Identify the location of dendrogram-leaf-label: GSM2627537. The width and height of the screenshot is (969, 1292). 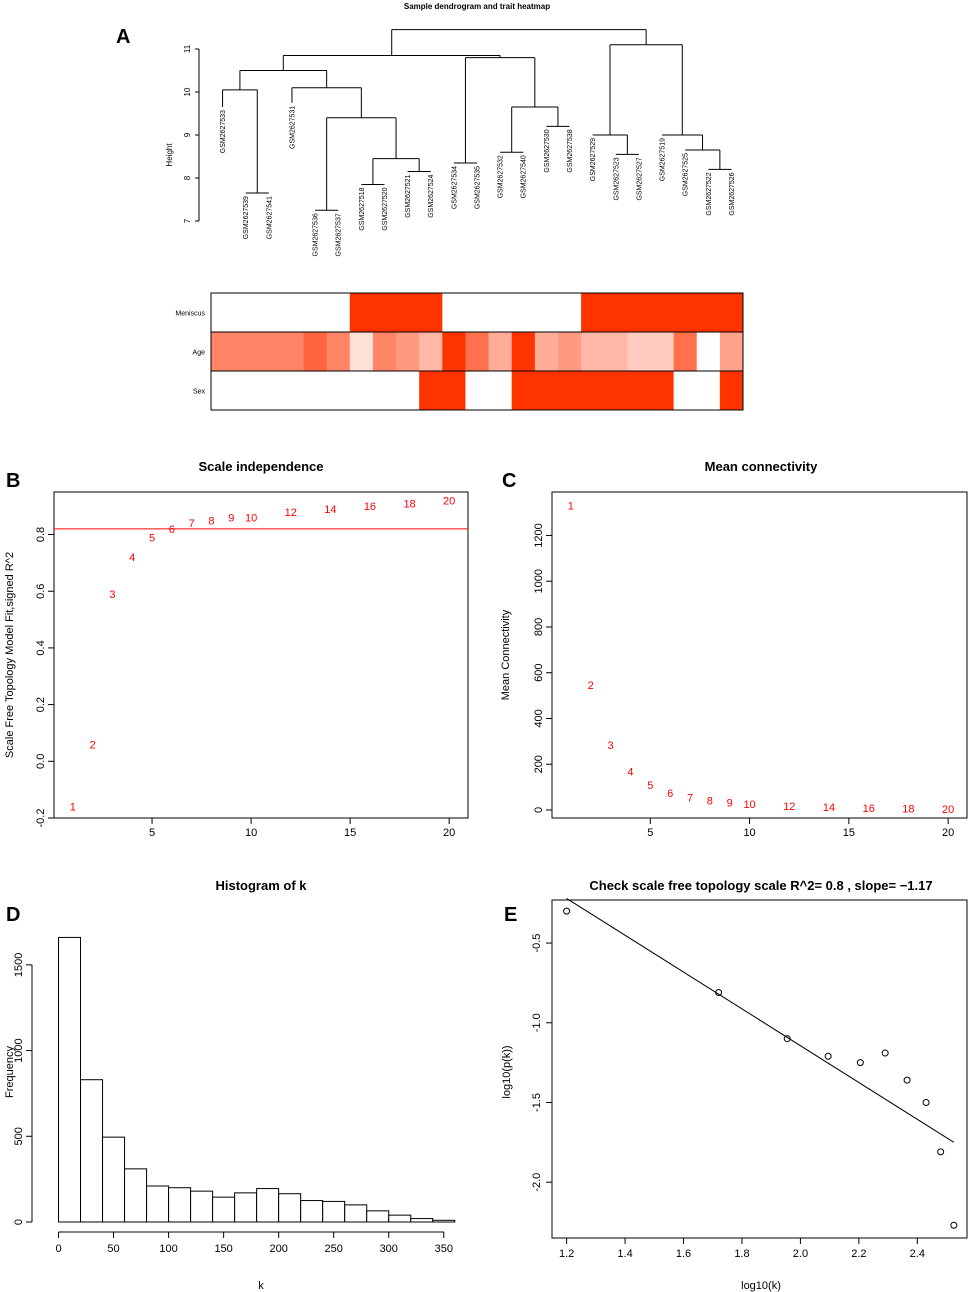
(339, 234).